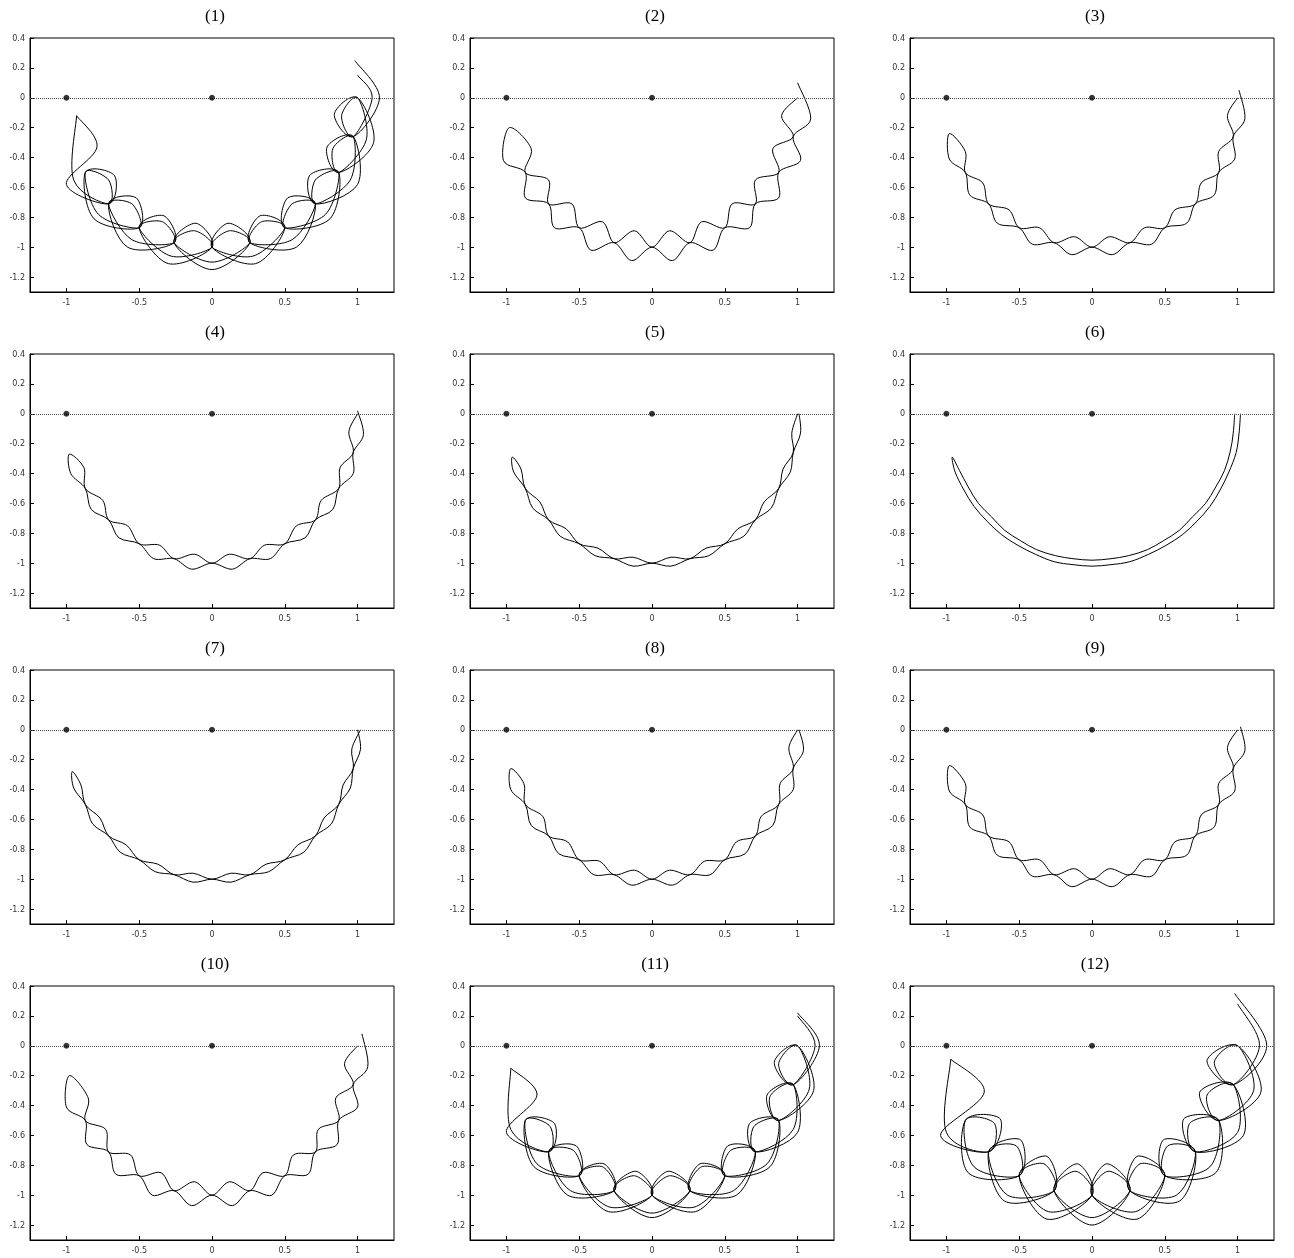  I want to click on chart-title: (3), so click(1095, 15).